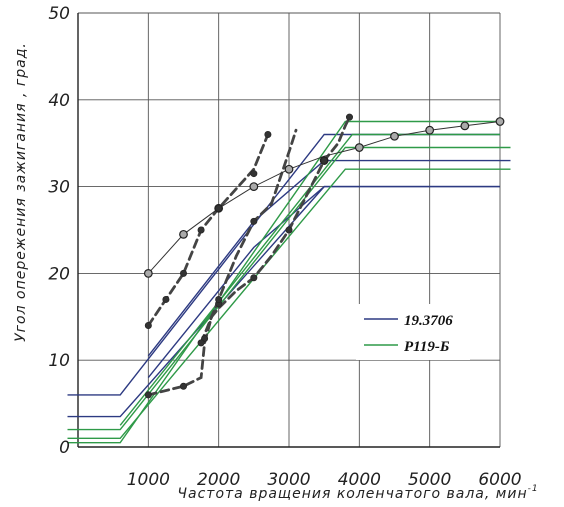  I want to click on y-tick-label: 0, so click(64, 448).